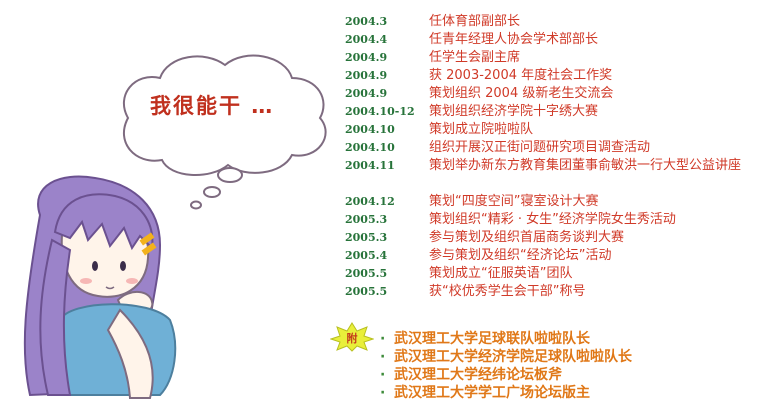 Image resolution: width=760 pixels, height=420 pixels. Describe the element at coordinates (366, 255) in the screenshot. I see `timeline-date: 2005.4` at that location.